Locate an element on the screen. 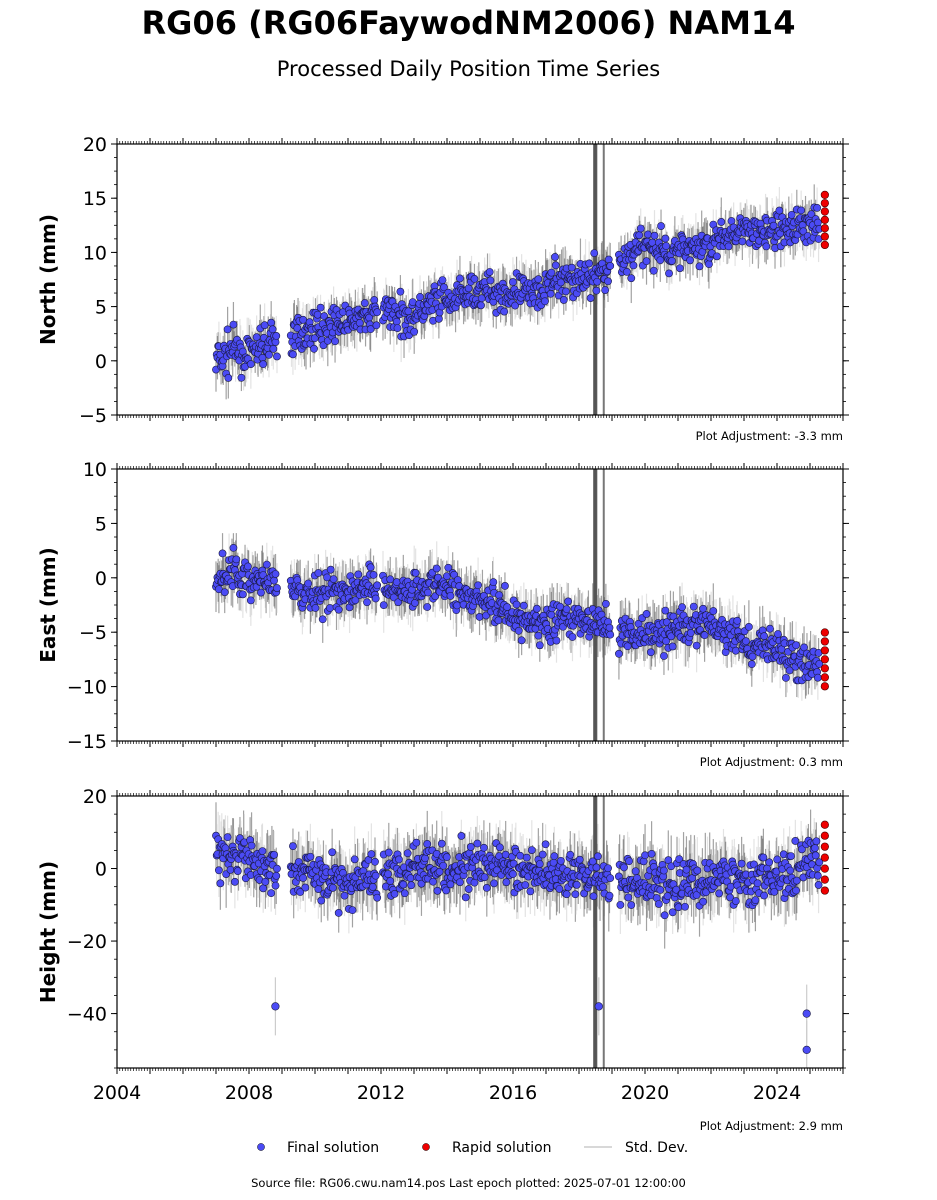 This screenshot has width=937, height=1200. stddev-bars is located at coordinates (517, 932).